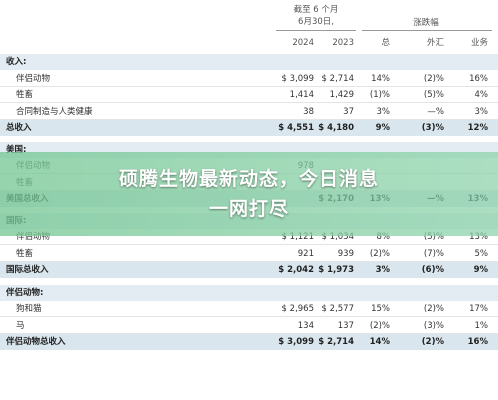  What do you see at coordinates (297, 309) in the screenshot?
I see `cell-2024: $ 2,965` at bounding box center [297, 309].